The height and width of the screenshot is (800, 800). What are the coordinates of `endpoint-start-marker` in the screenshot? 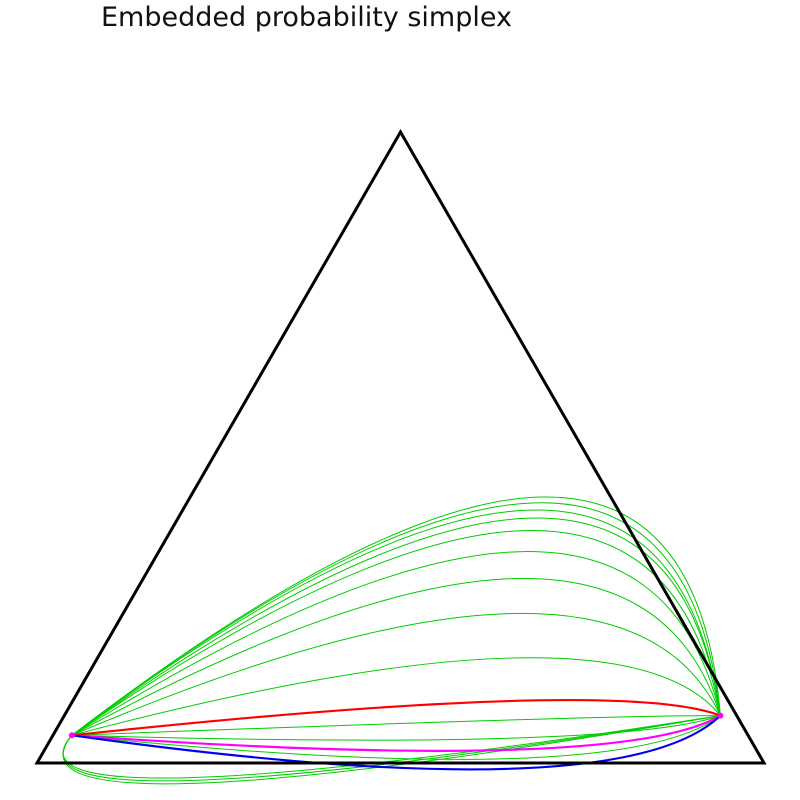 It's located at (71, 735).